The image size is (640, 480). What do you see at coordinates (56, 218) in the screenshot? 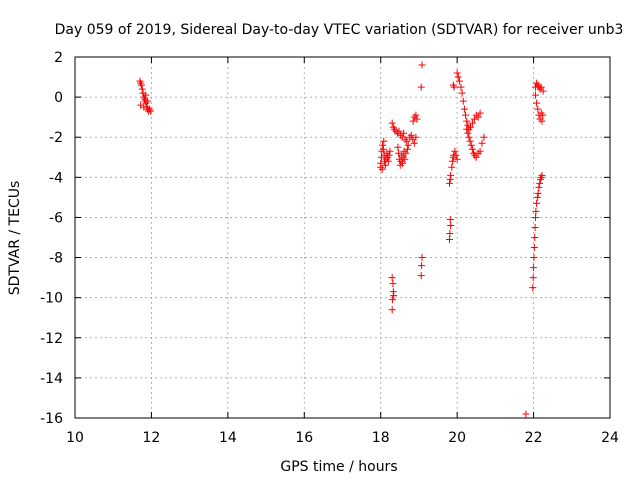
I see `y-tick-label: -6` at bounding box center [56, 218].